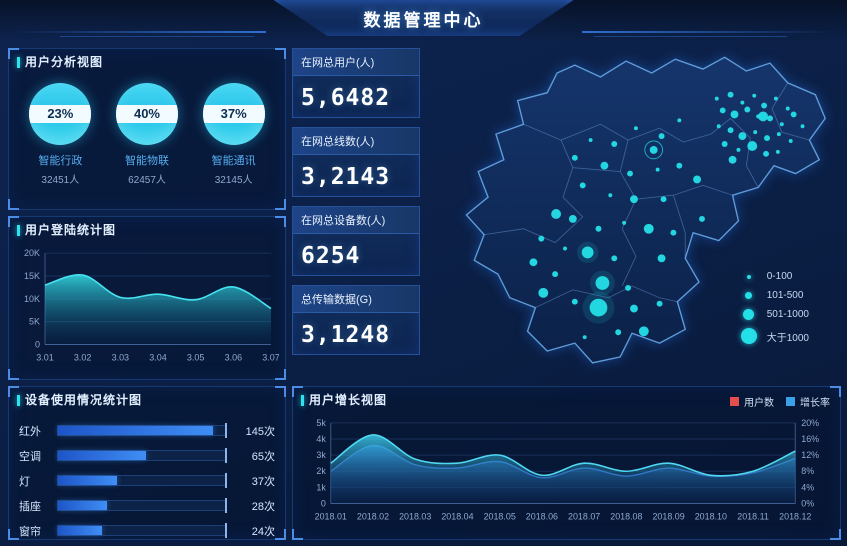 The width and height of the screenshot is (847, 546). I want to click on map-legend-label: 大于1000, so click(787, 338).